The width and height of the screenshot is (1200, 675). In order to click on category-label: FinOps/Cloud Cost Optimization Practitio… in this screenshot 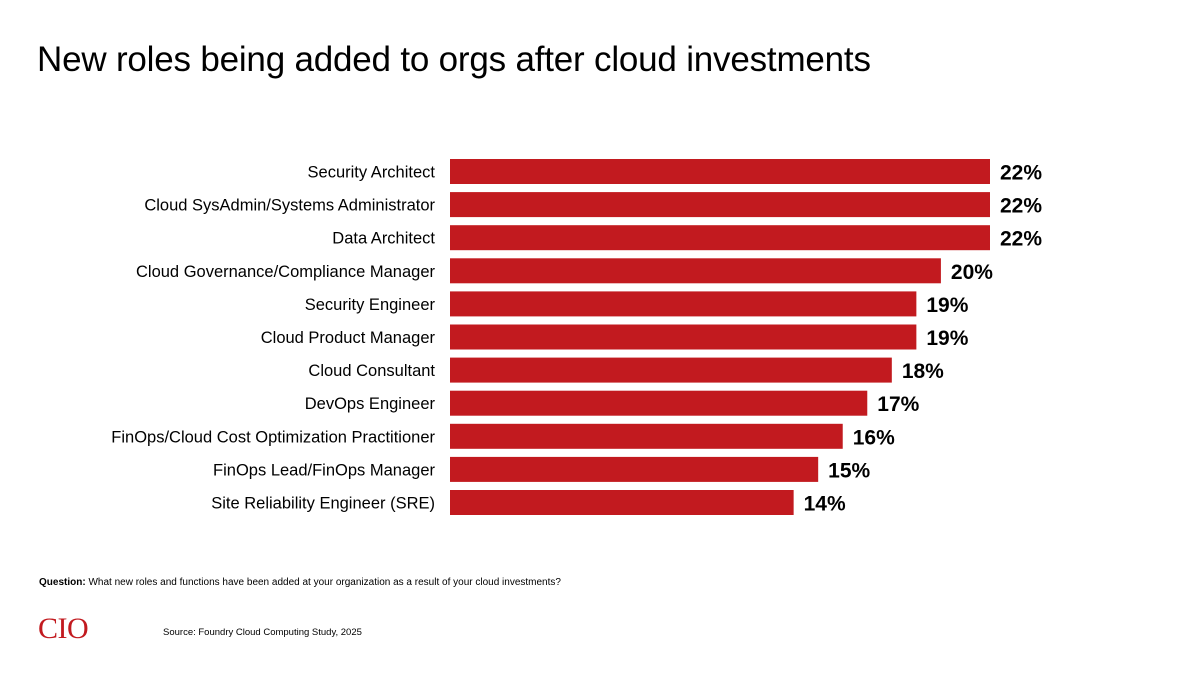, I will do `click(273, 437)`.